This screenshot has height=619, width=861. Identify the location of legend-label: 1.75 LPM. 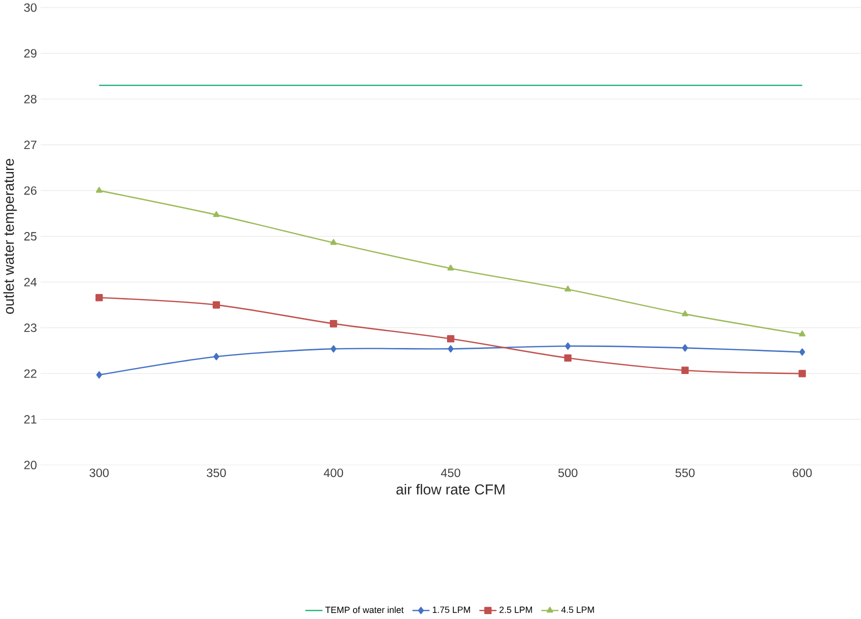
(451, 610).